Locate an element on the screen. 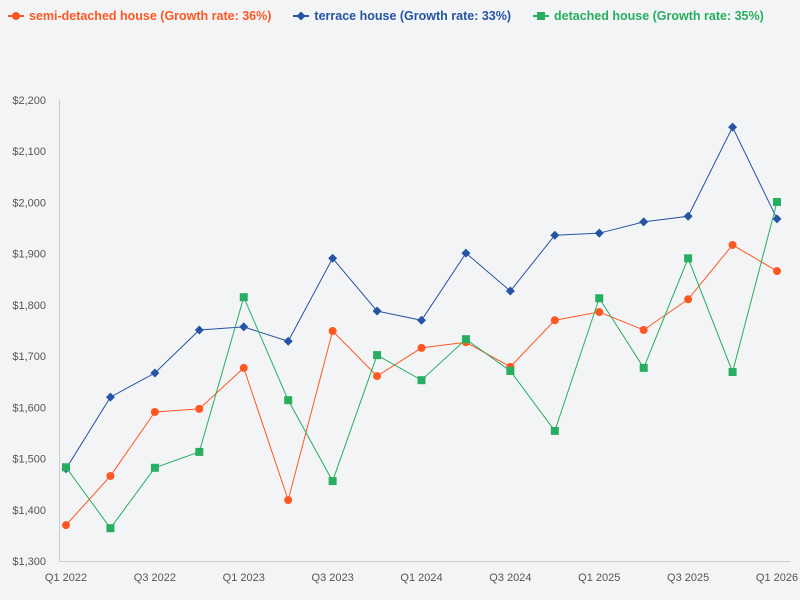 This screenshot has width=800, height=600. x-tick-label: Q3 2022 is located at coordinates (155, 578).